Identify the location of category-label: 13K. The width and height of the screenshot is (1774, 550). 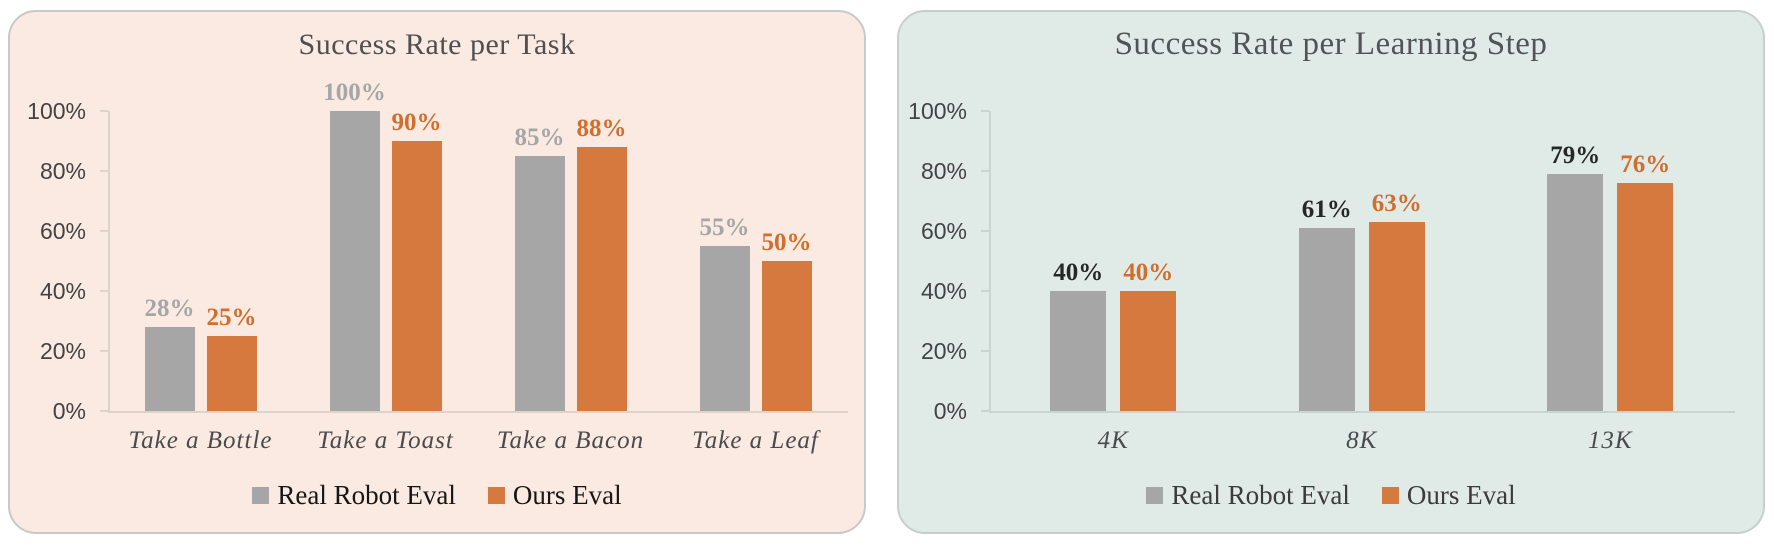
(1610, 440).